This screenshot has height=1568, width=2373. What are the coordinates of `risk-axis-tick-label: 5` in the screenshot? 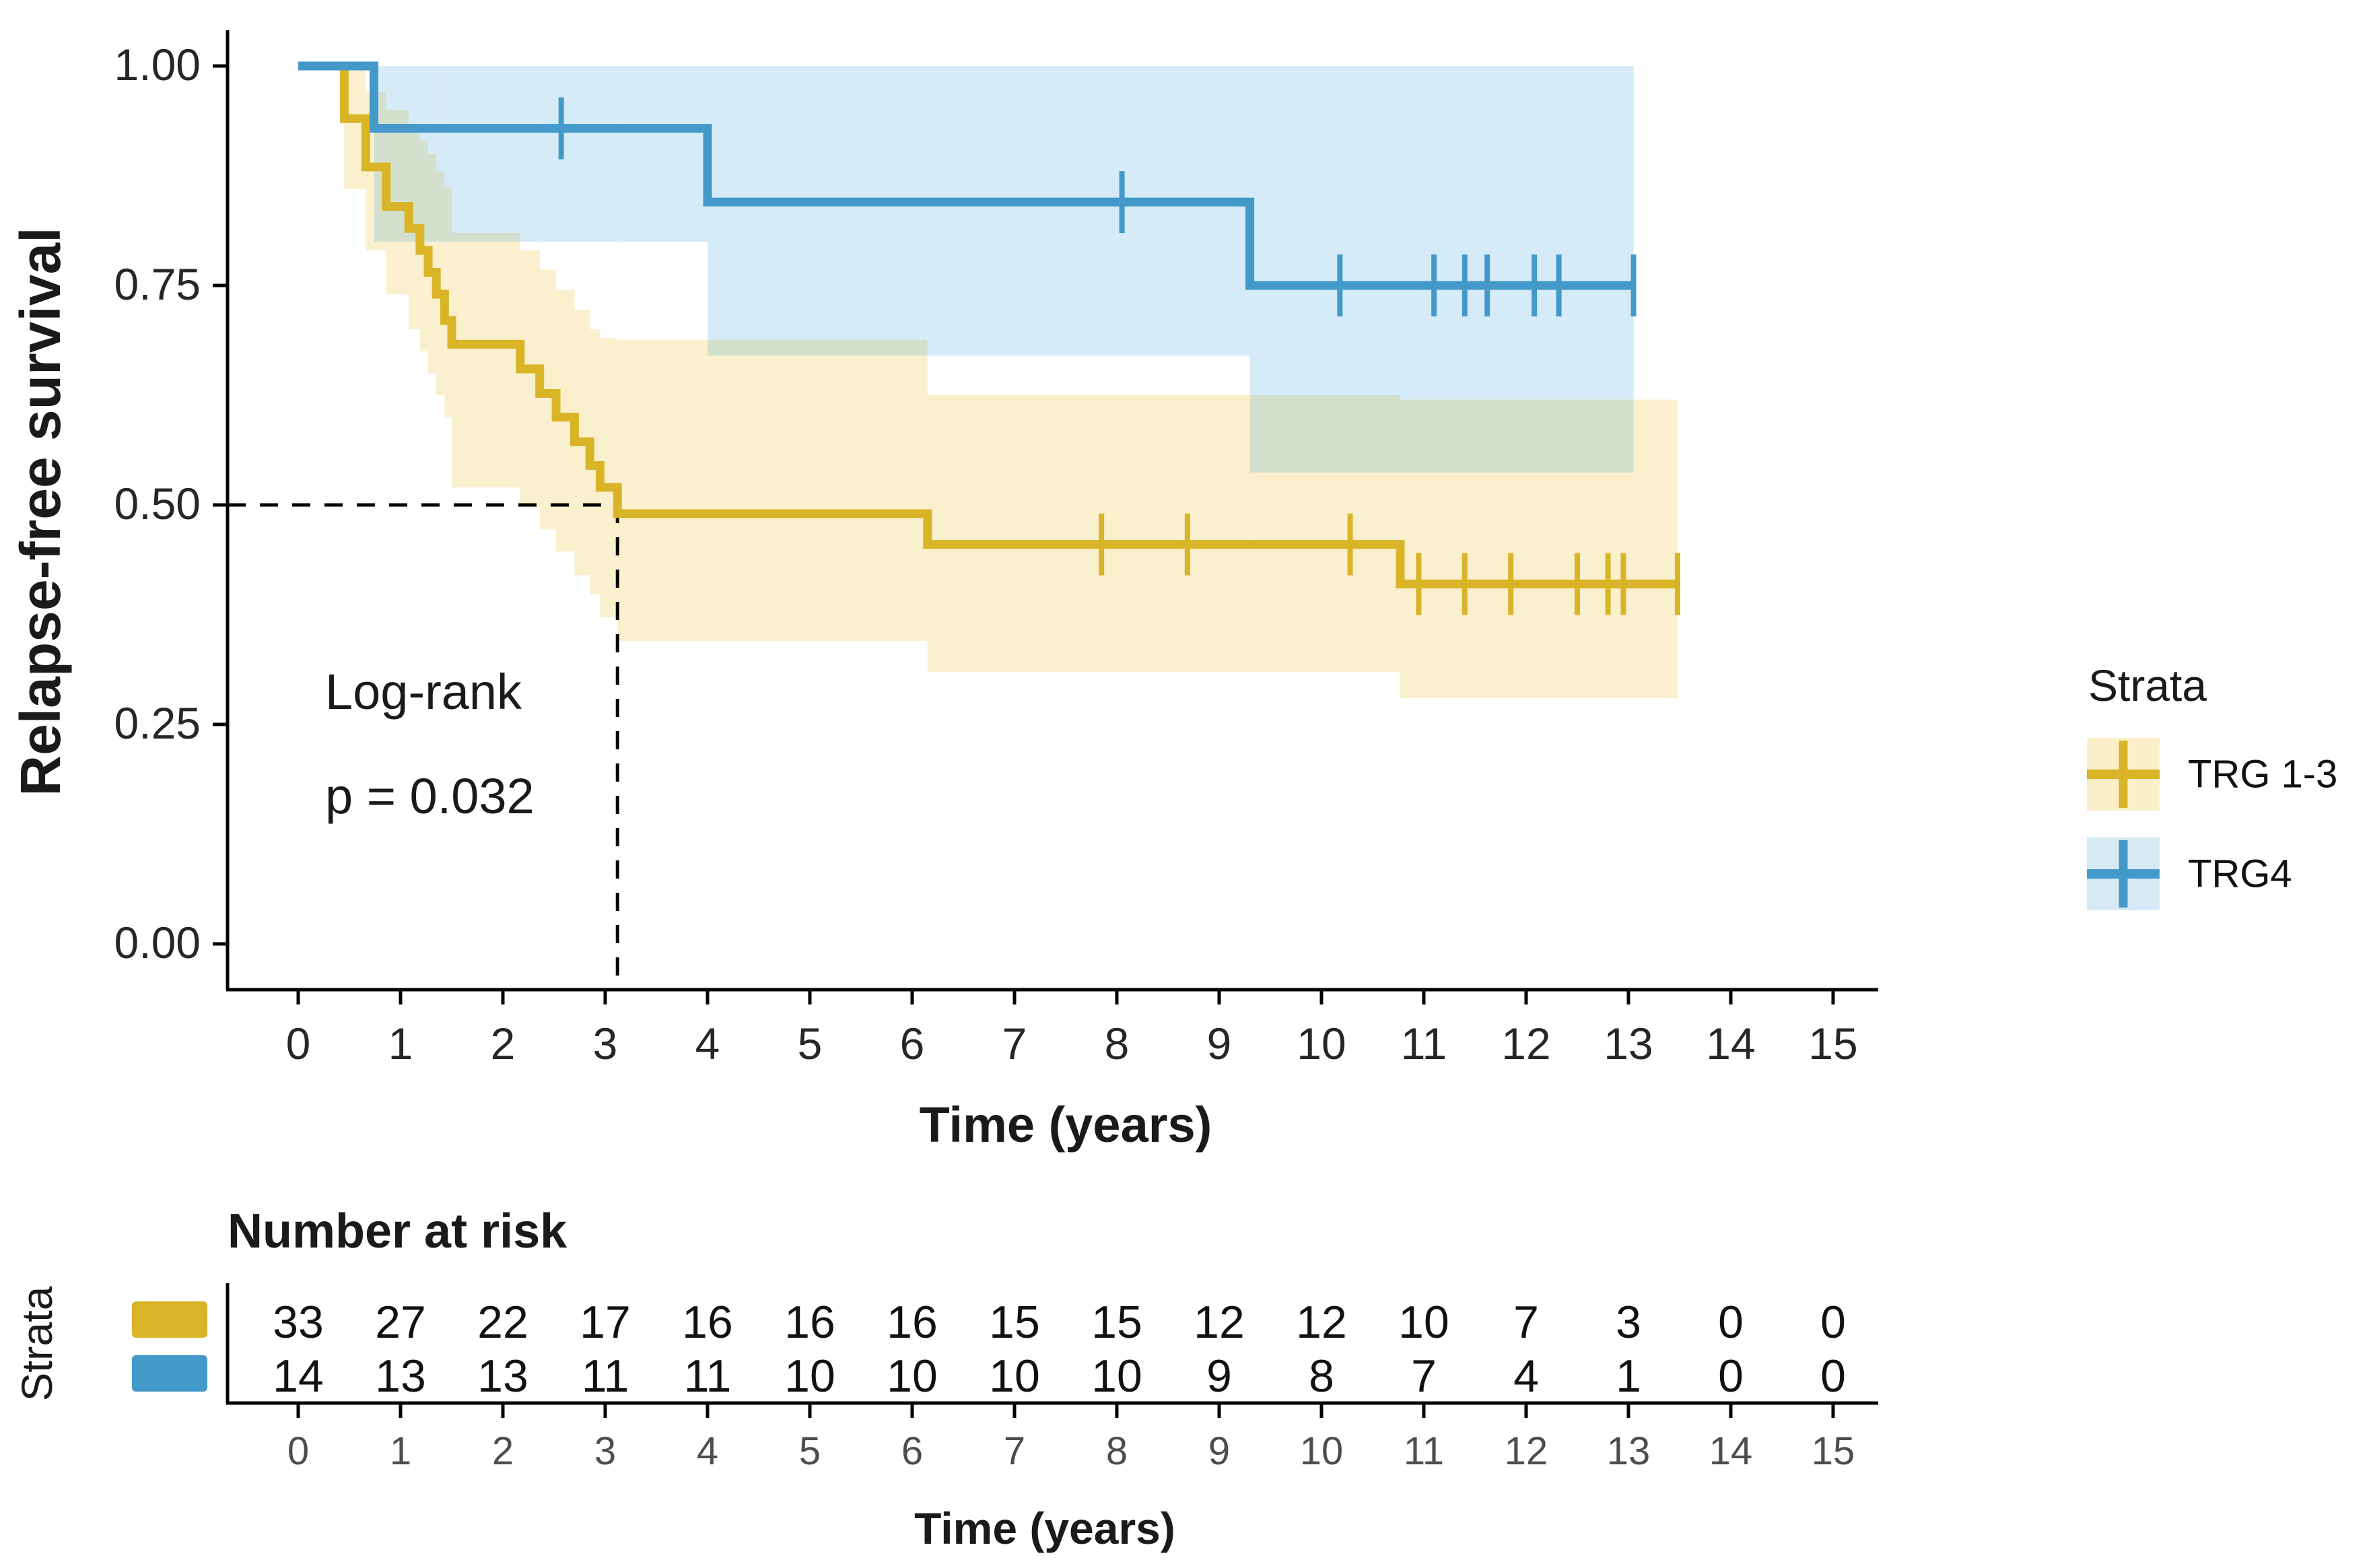 It's located at (809, 1451).